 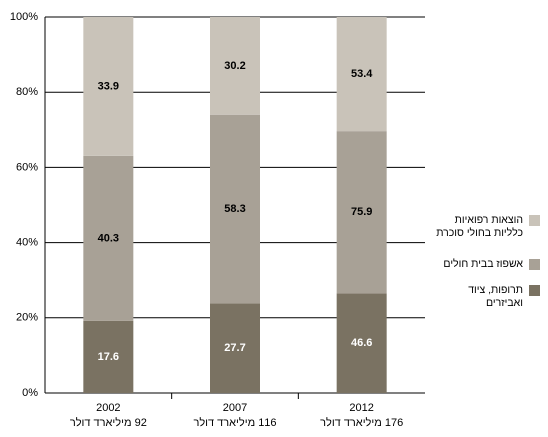 I want to click on y-tick-label: 20%, so click(x=27, y=318).